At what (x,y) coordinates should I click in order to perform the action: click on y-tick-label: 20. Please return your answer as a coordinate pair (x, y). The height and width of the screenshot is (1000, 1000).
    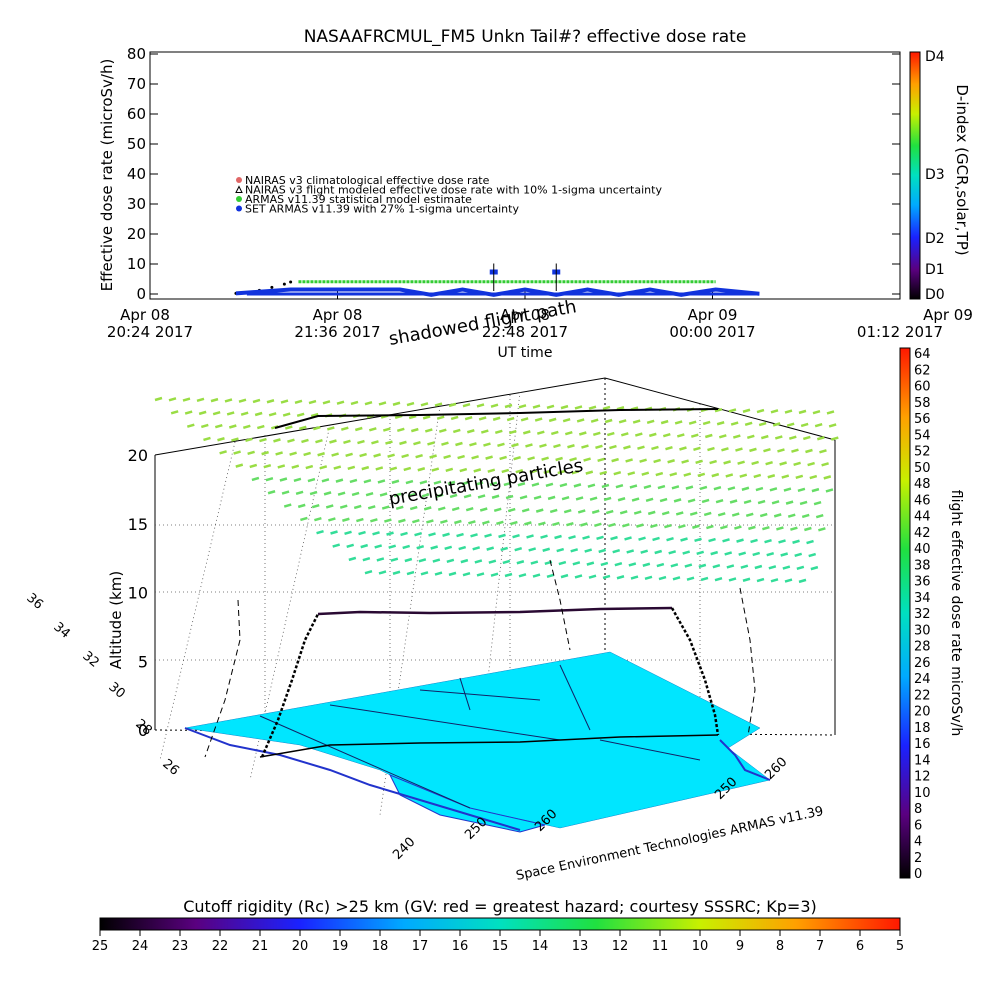
    Looking at the image, I should click on (136, 234).